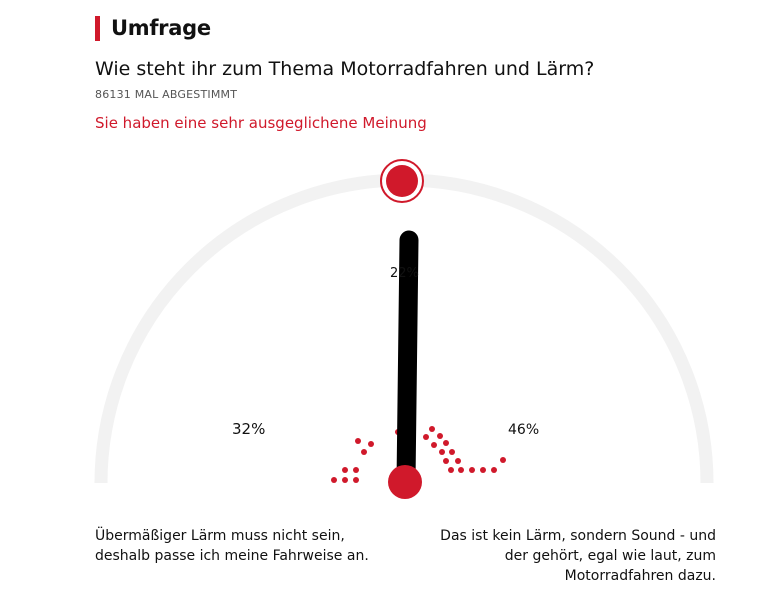 The width and height of the screenshot is (760, 608). Describe the element at coordinates (405, 482) in the screenshot. I see `needle-pivot` at that location.